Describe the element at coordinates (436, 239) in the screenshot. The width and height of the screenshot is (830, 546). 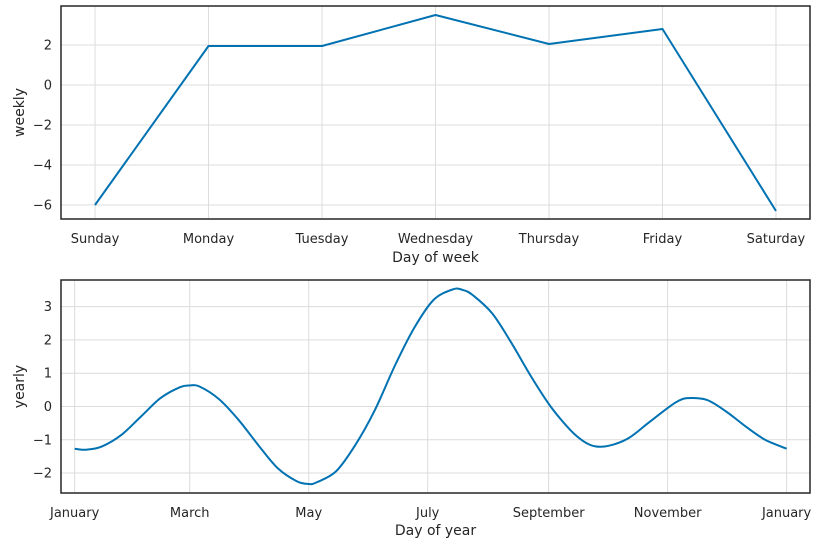
I see `x-tick-label: Wednesday` at that location.